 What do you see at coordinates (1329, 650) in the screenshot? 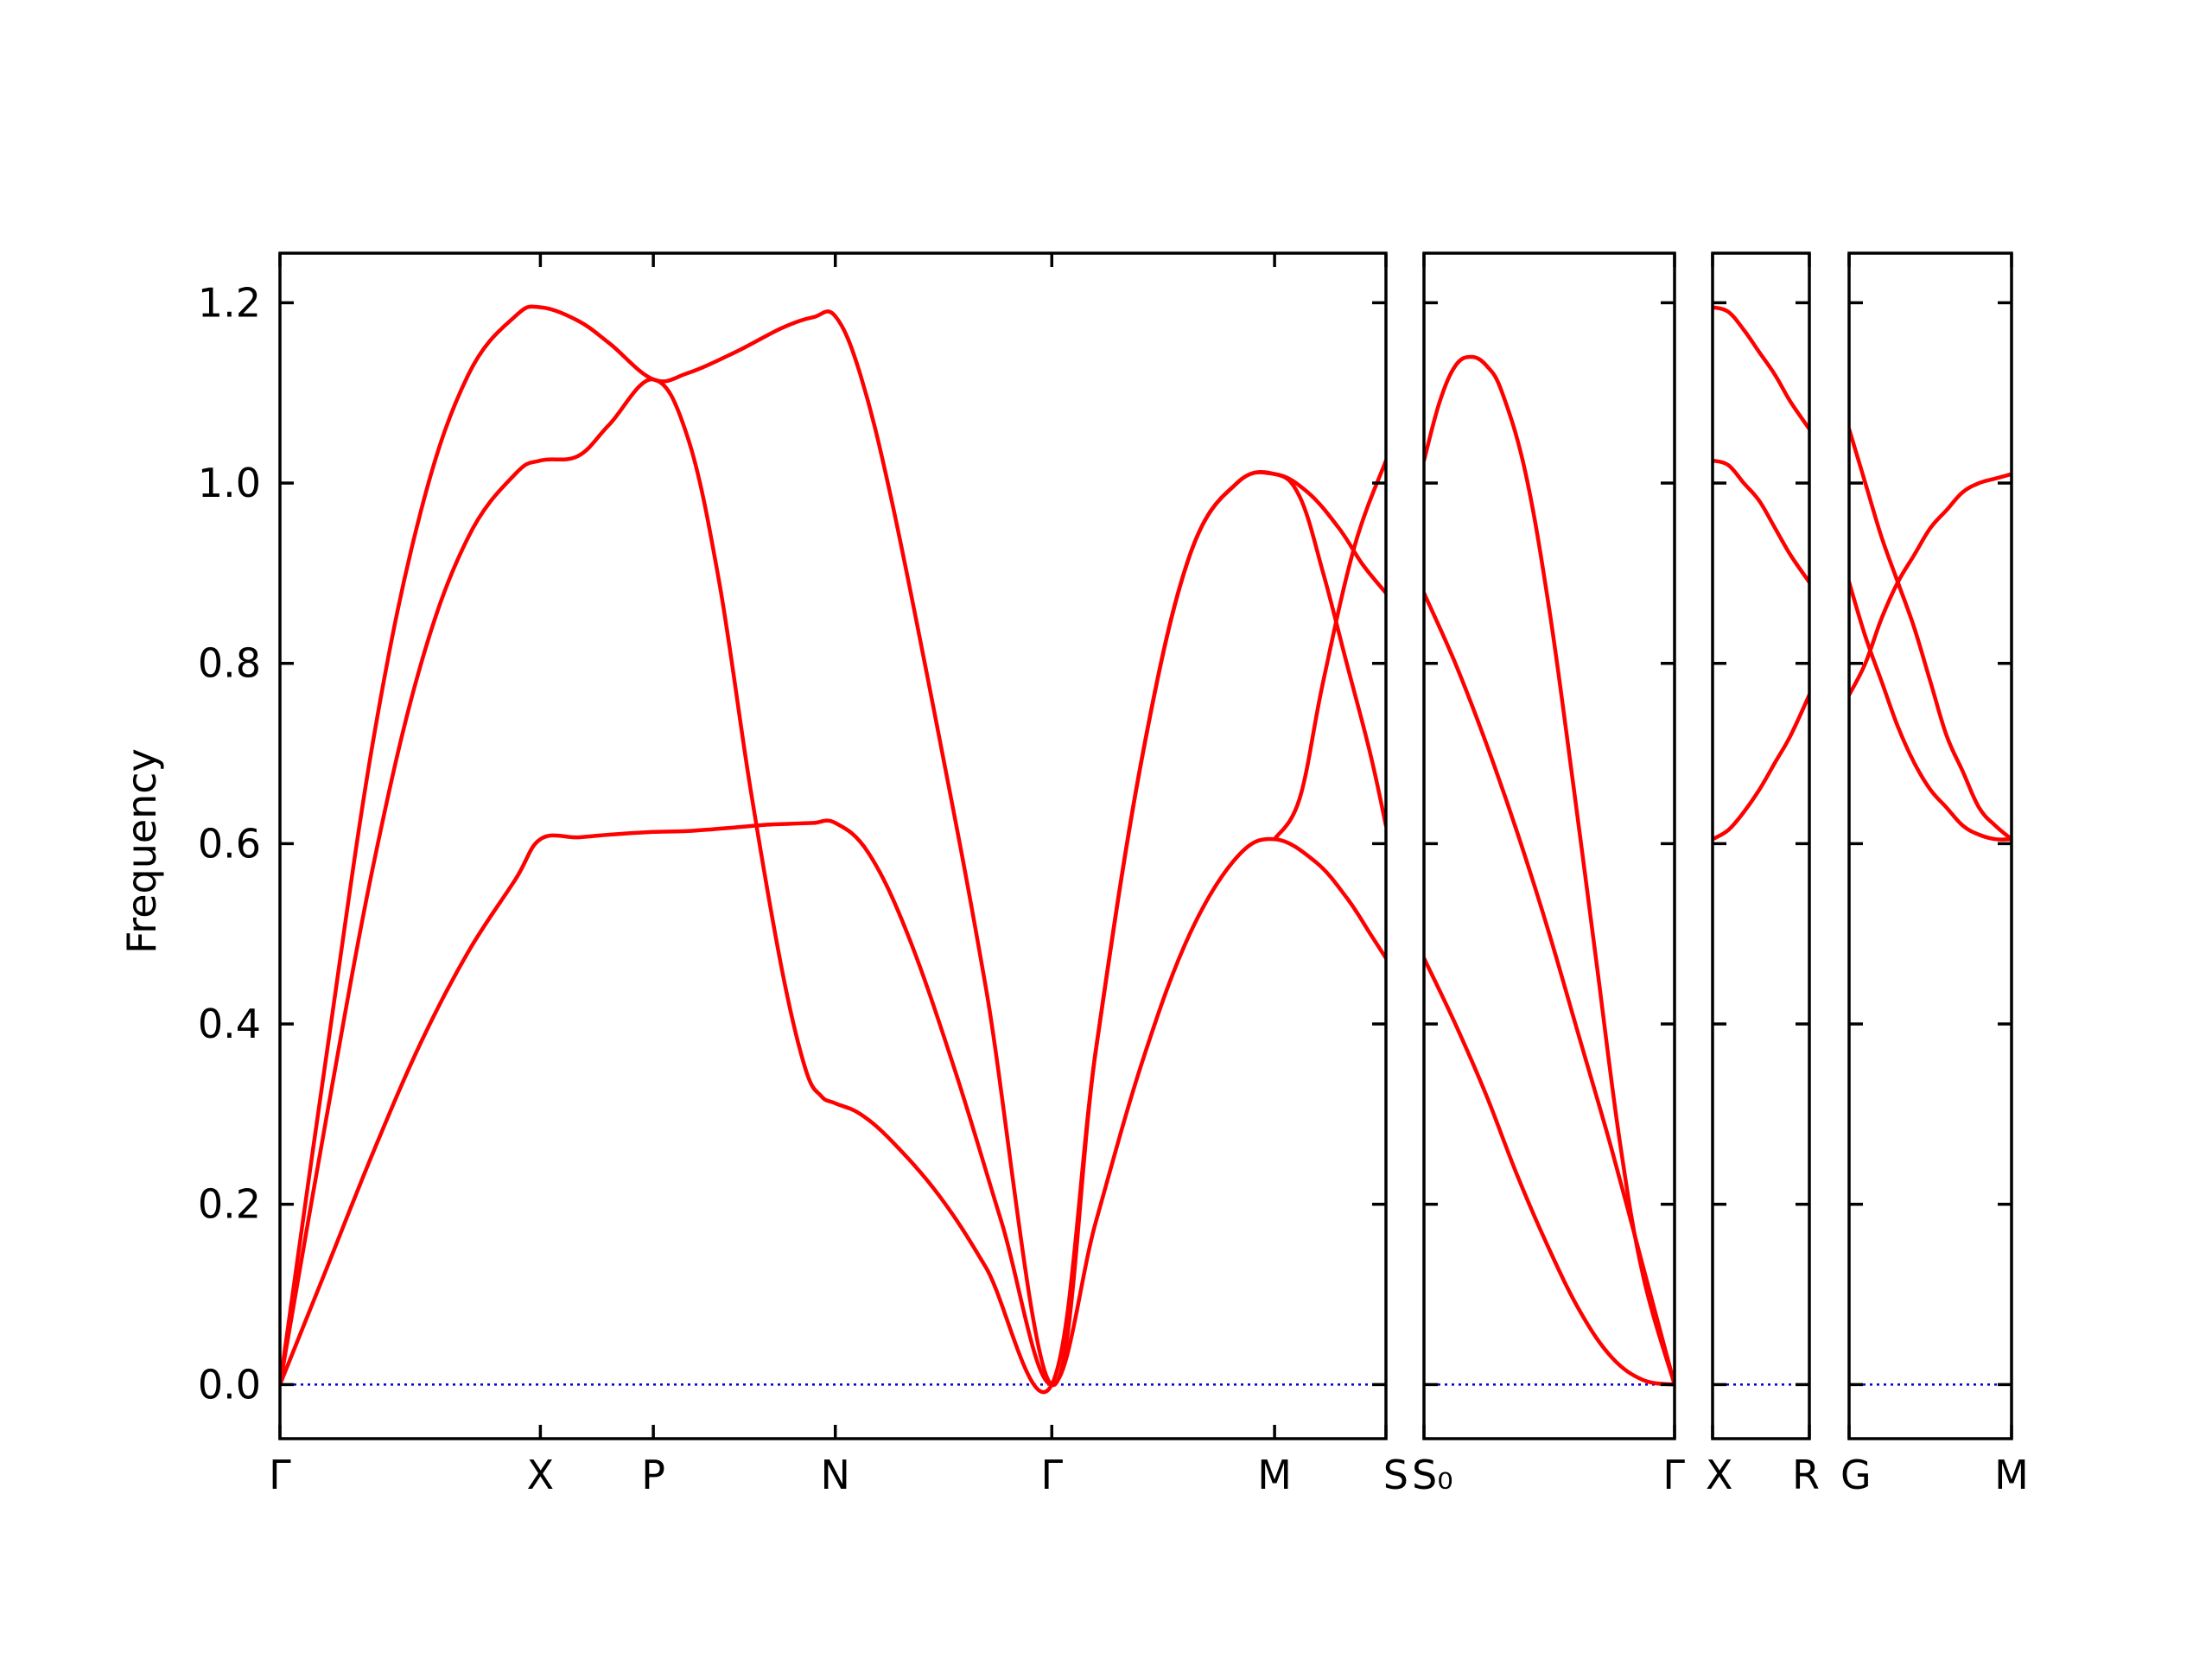
I see `band-3-branch` at bounding box center [1329, 650].